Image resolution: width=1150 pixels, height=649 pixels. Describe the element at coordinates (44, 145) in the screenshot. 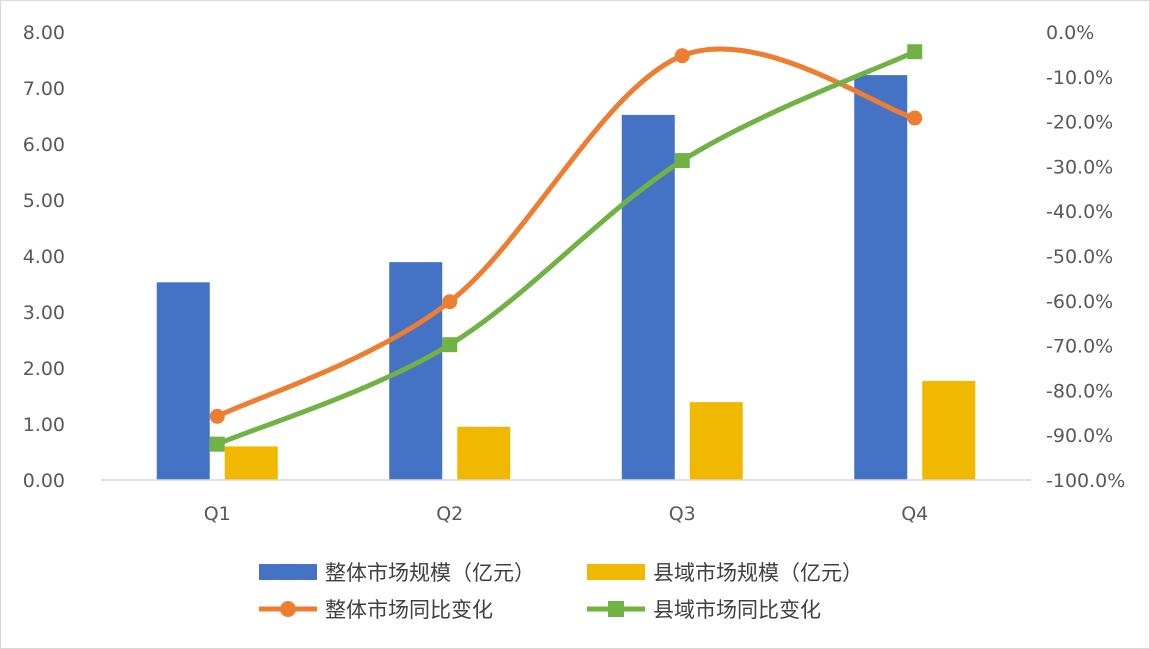

I see `left-tick-label: 6.00` at that location.